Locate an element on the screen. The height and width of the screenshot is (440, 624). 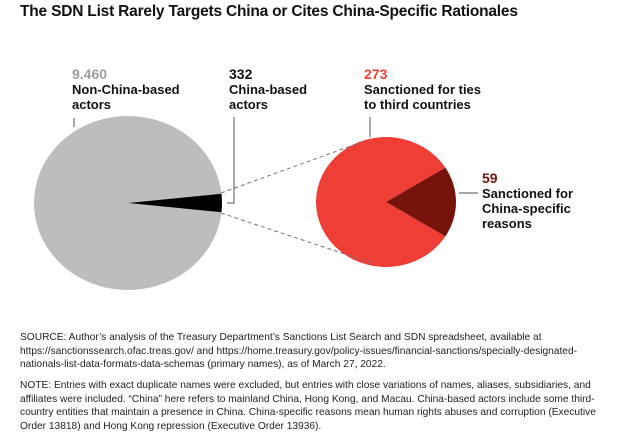
zoom-connector-bottom is located at coordinates (296, 238).